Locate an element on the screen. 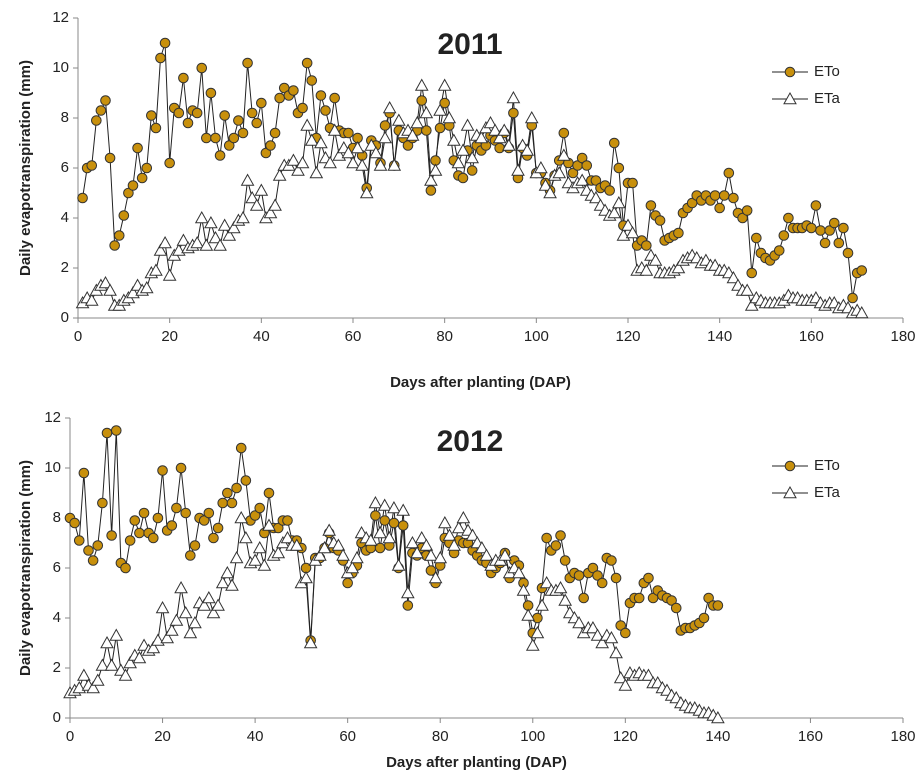 The height and width of the screenshot is (776, 920). y-tick-label: 10 is located at coordinates (60, 67).